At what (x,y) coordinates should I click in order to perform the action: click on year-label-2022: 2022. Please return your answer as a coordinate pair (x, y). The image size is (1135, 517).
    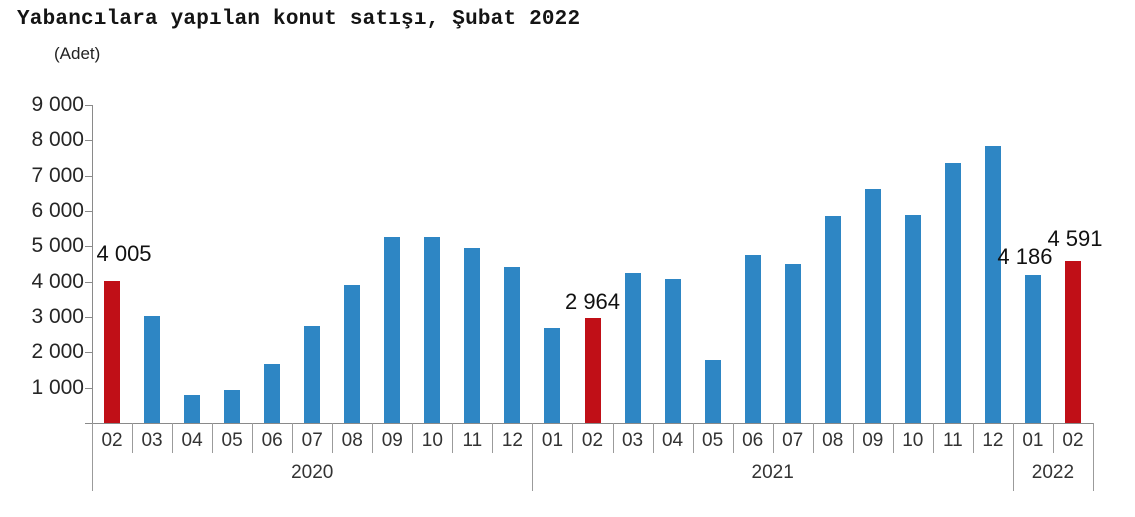
    Looking at the image, I should click on (1053, 472).